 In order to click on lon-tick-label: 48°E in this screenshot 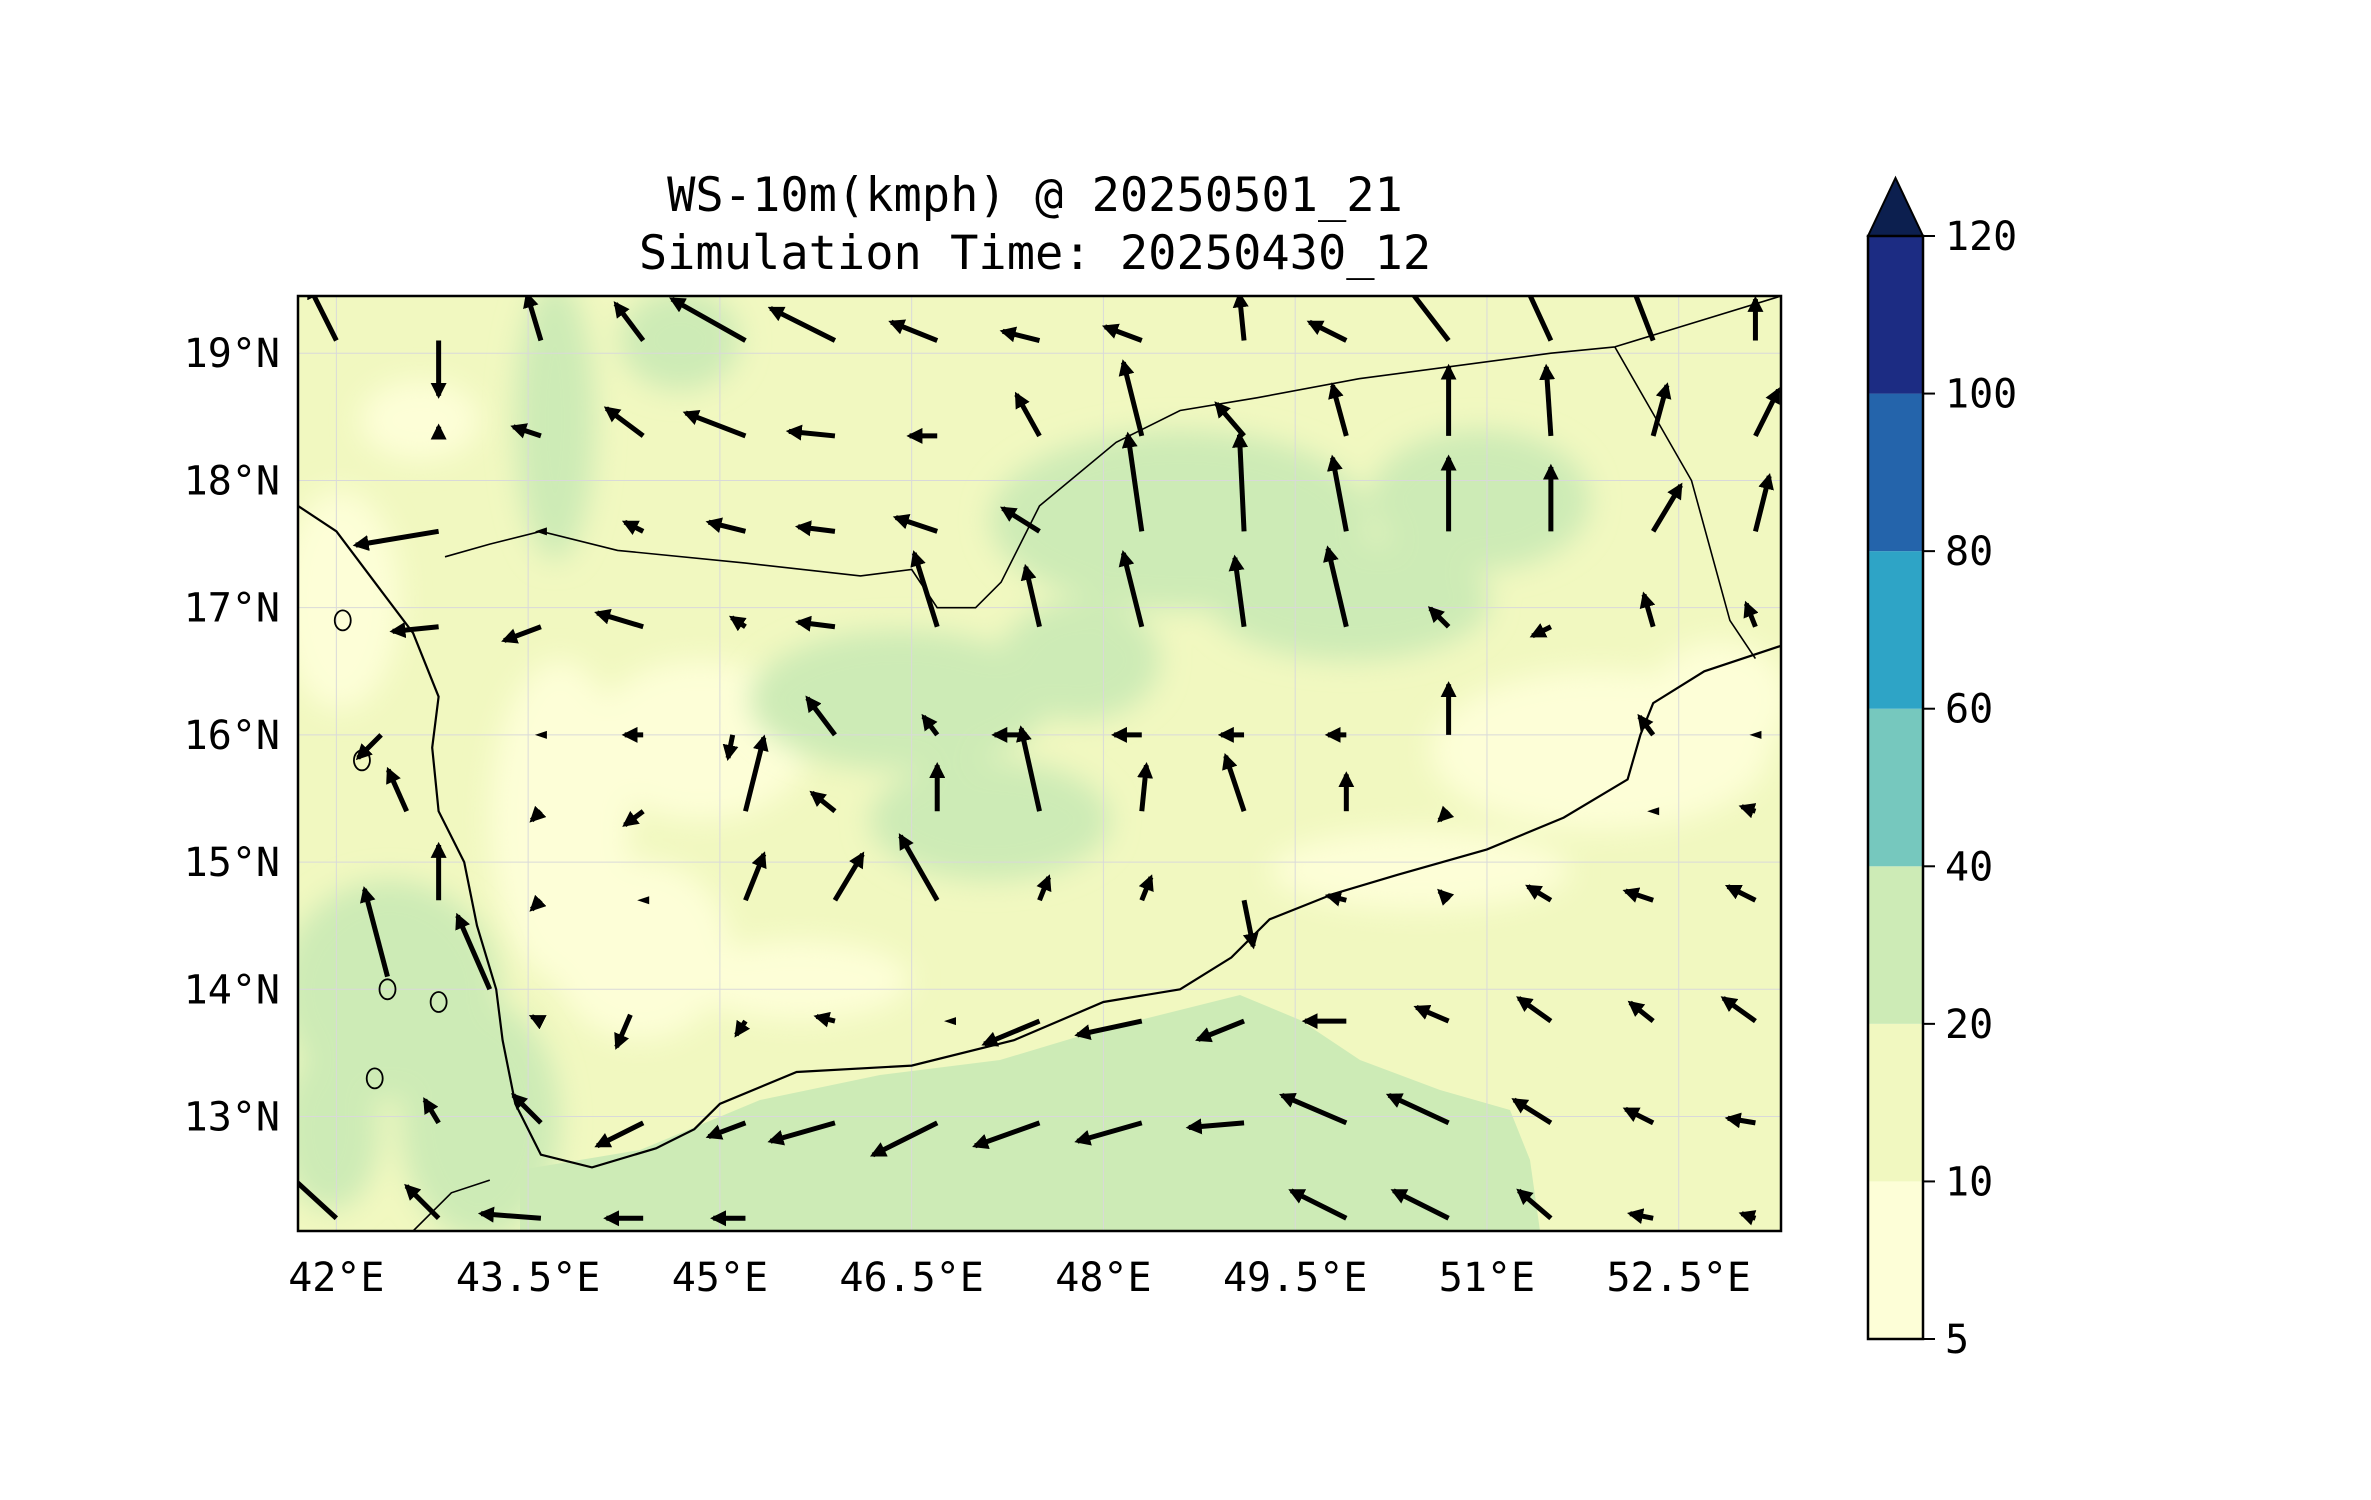, I will do `click(1103, 1278)`.